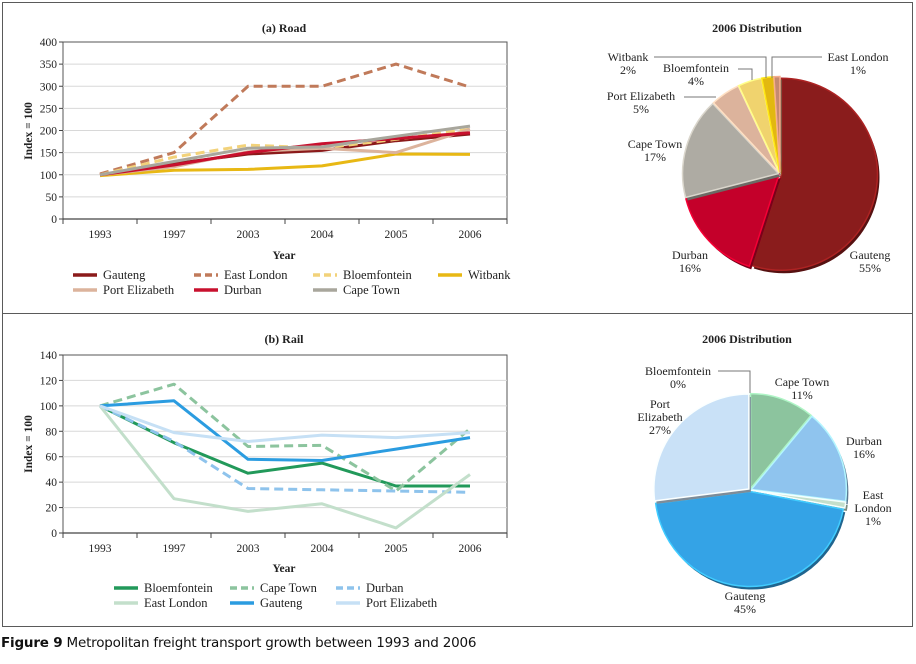 The image size is (916, 664). What do you see at coordinates (178, 588) in the screenshot?
I see `rail-legend-label-bloemfontein: Bloemfontein` at bounding box center [178, 588].